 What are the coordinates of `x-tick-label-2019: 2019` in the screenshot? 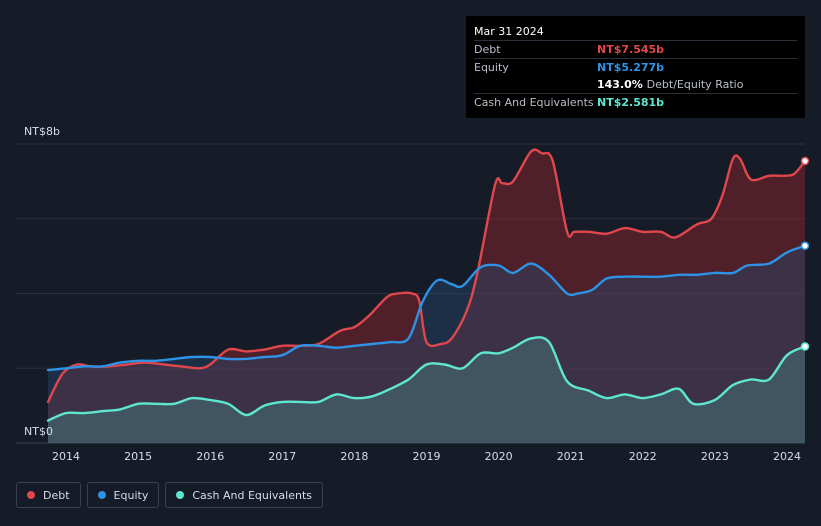 It's located at (427, 456).